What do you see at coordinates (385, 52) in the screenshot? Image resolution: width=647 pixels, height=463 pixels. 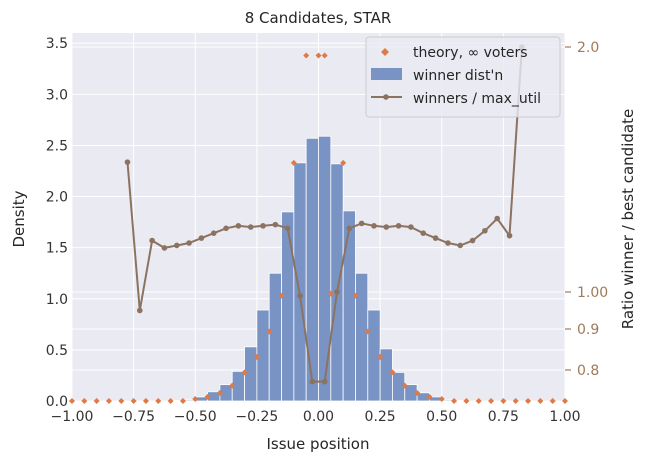 I see `legend-theory-marker` at bounding box center [385, 52].